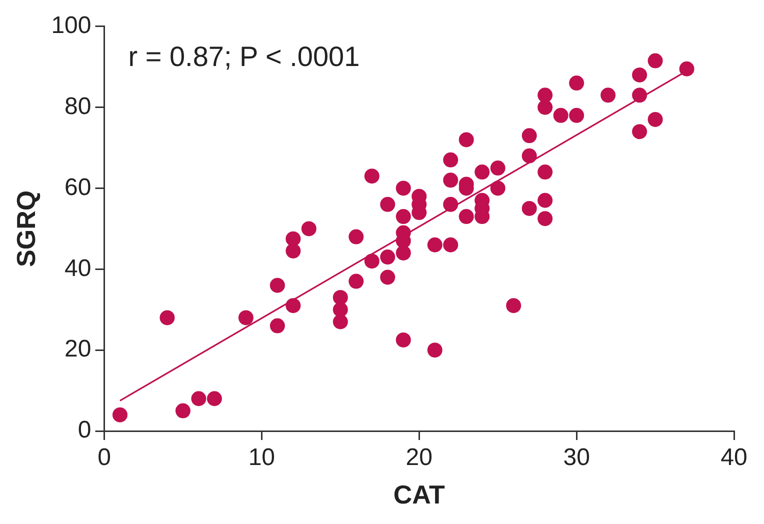 This screenshot has width=764, height=524. What do you see at coordinates (25, 228) in the screenshot?
I see `y-axis-title: SGRQ` at bounding box center [25, 228].